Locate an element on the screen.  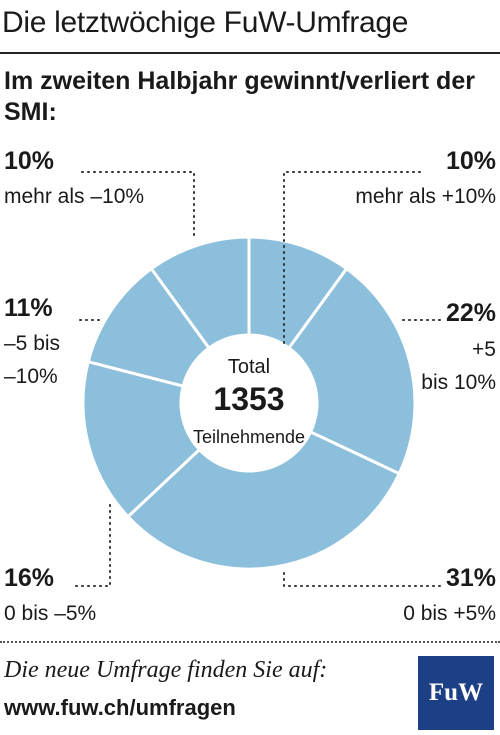
fuw-logo-text: FuW is located at coordinates (456, 692).